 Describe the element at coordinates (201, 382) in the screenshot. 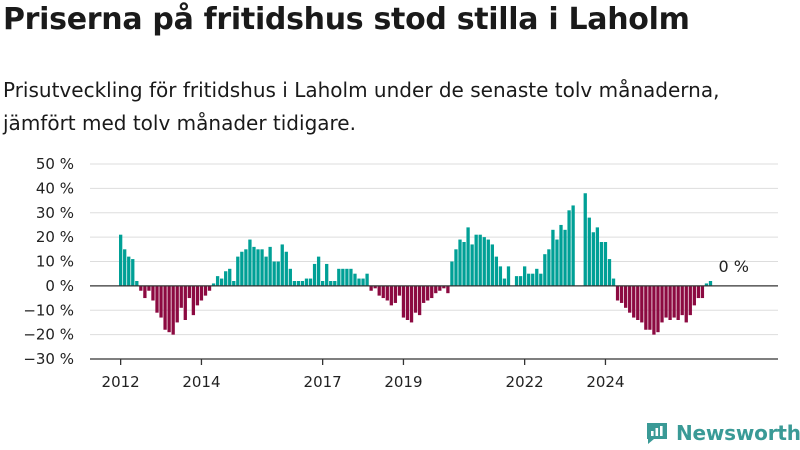

I see `x-tick-label: 2014` at that location.